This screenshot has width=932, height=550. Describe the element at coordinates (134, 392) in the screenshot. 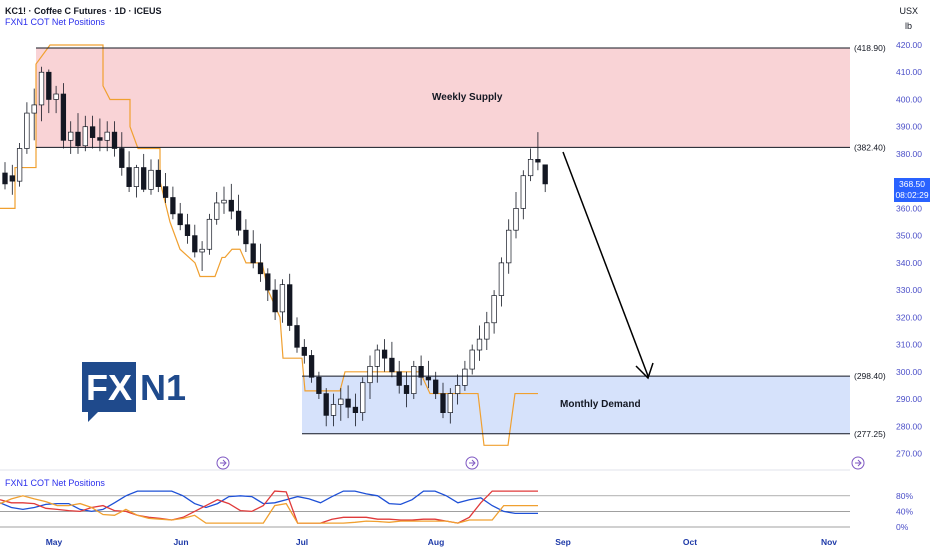

I see `fxn1-logo: FX N1` at that location.